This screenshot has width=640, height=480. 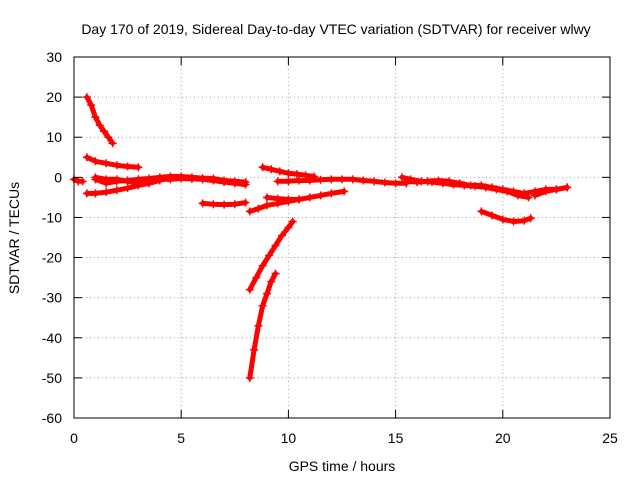 I want to click on x-tick-label: 0, so click(x=74, y=438).